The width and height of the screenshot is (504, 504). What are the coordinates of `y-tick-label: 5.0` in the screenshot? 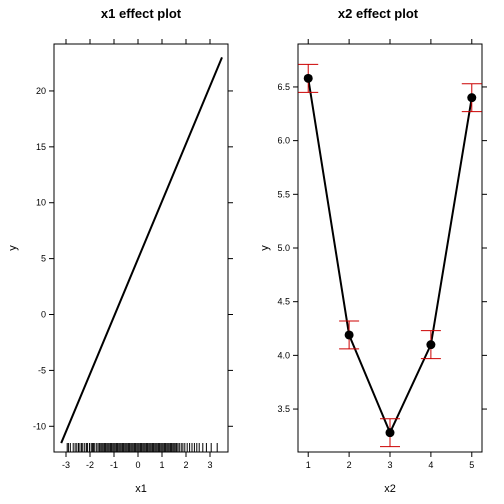 It's located at (283, 248).